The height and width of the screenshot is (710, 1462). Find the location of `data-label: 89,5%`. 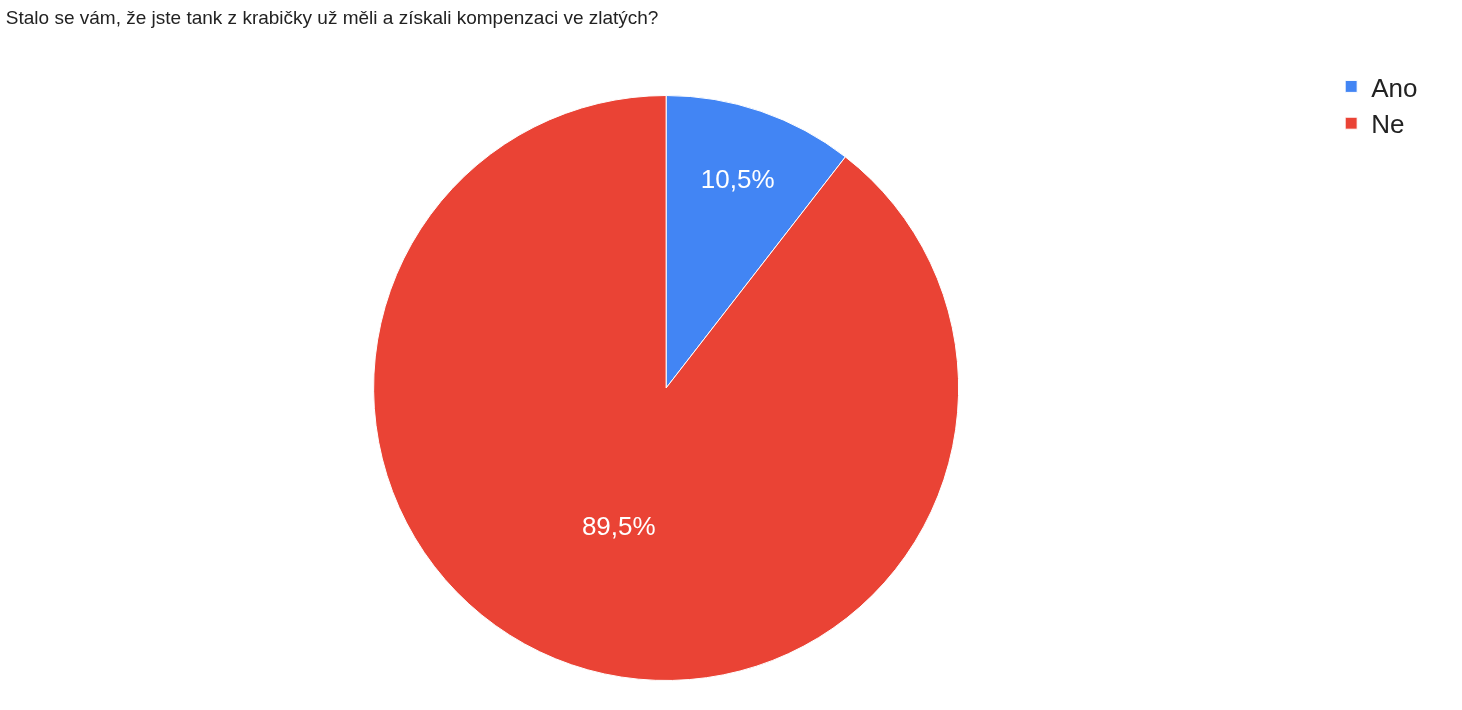

data-label: 89,5% is located at coordinates (618, 526).